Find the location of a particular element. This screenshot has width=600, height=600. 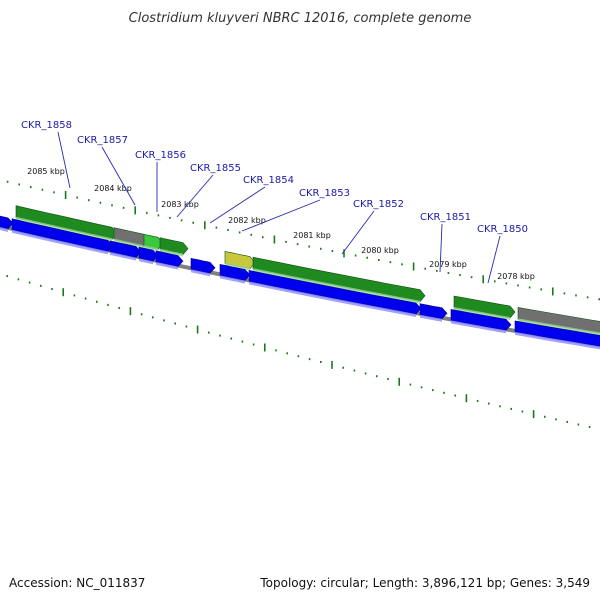

tick-label-2081: 2081 kbp is located at coordinates (312, 235).